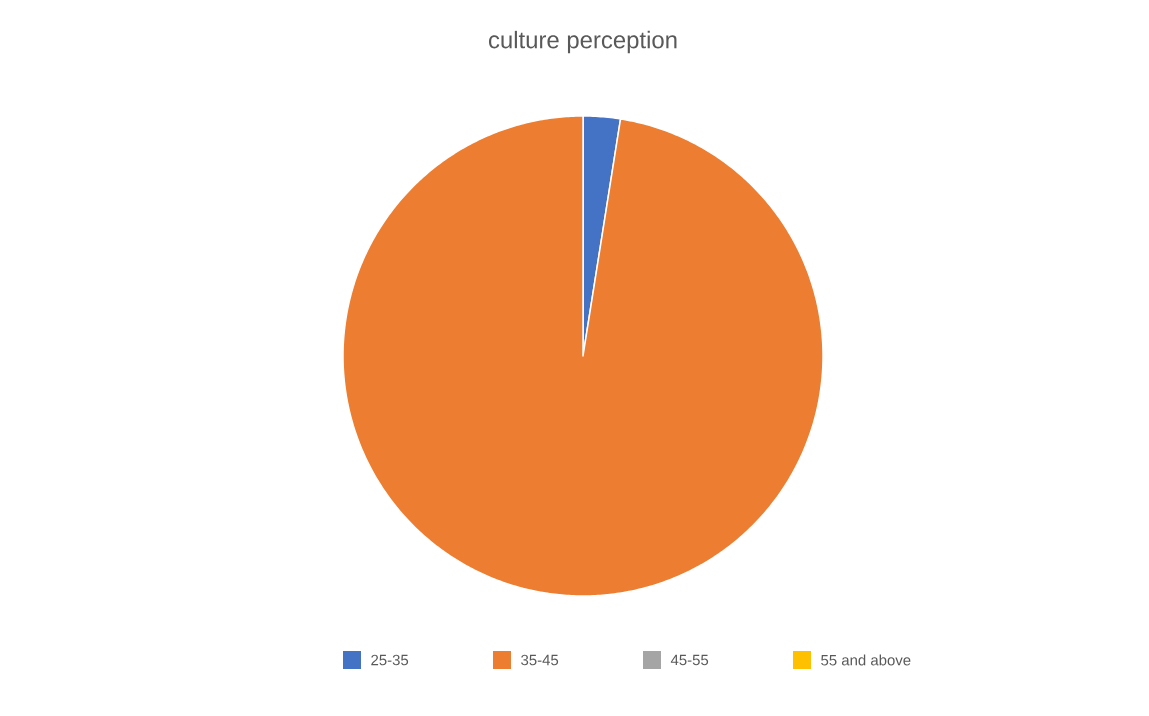 The height and width of the screenshot is (716, 1149). Describe the element at coordinates (390, 660) in the screenshot. I see `legend-label: 25-35` at that location.